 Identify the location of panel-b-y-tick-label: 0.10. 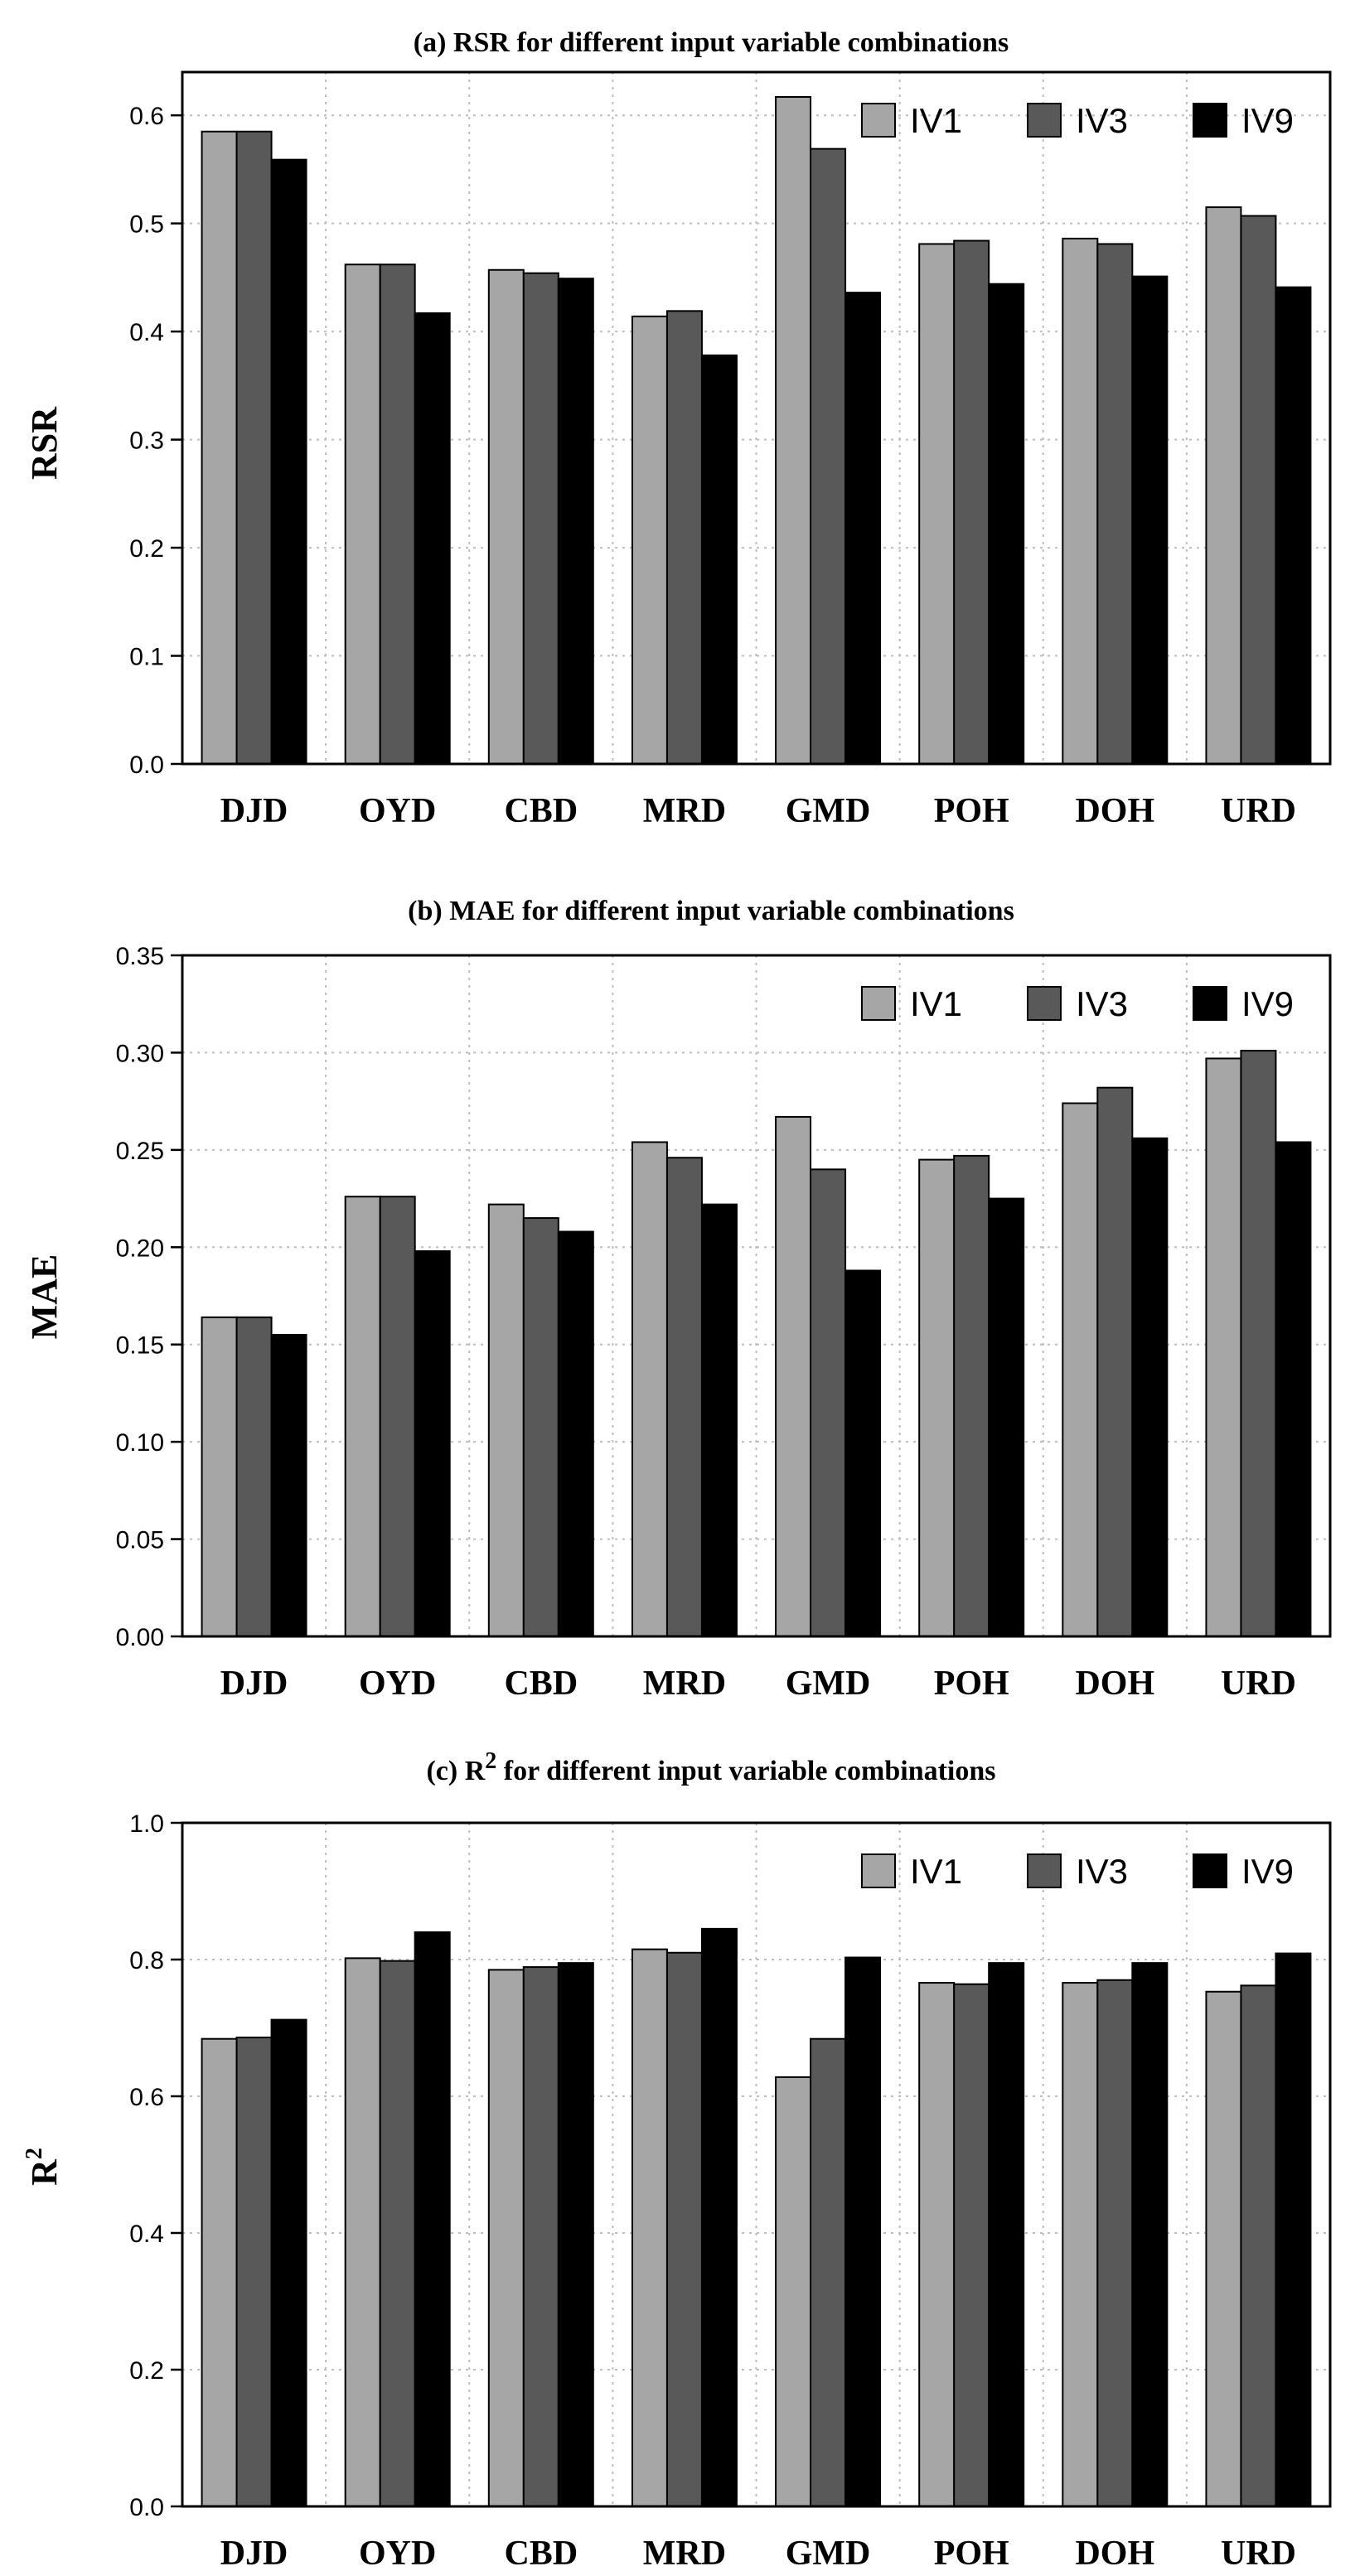
(140, 1443).